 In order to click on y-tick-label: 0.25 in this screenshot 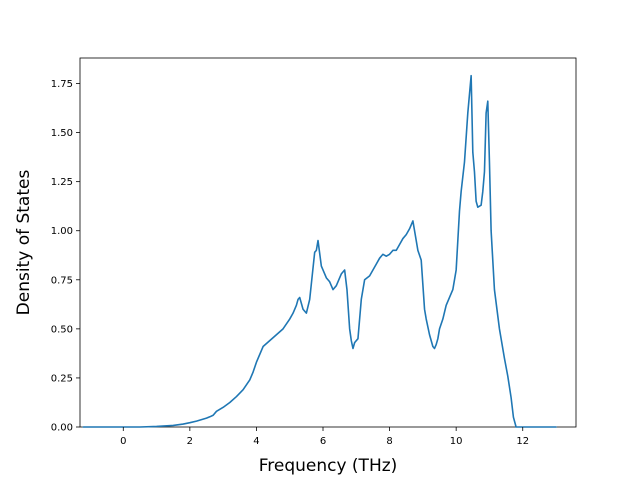, I will do `click(62, 378)`.